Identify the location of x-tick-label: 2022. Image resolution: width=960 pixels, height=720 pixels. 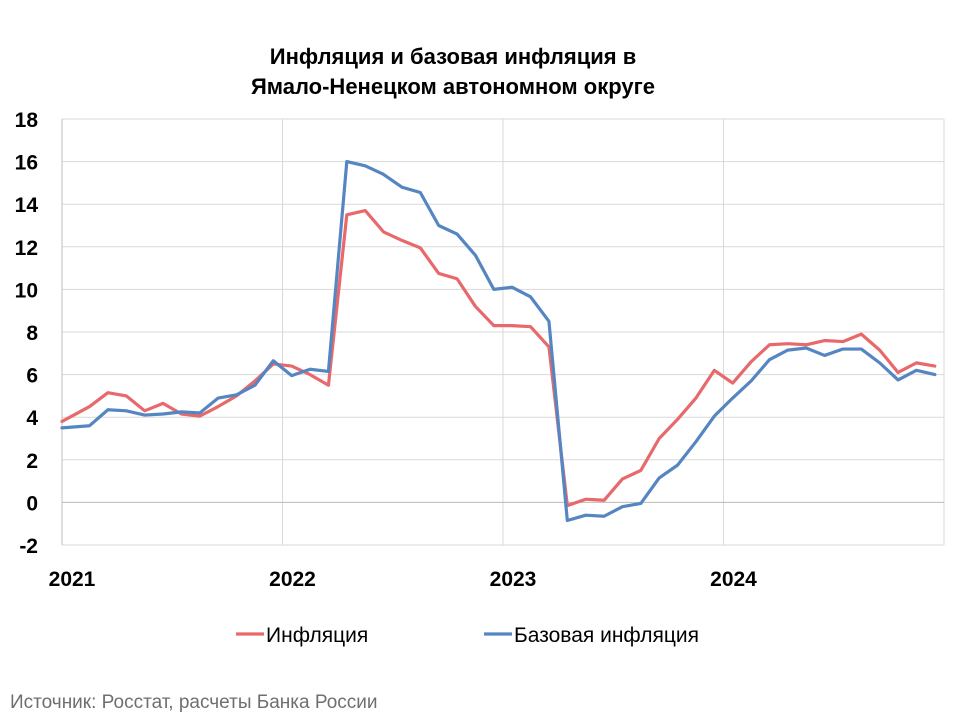
(292, 579).